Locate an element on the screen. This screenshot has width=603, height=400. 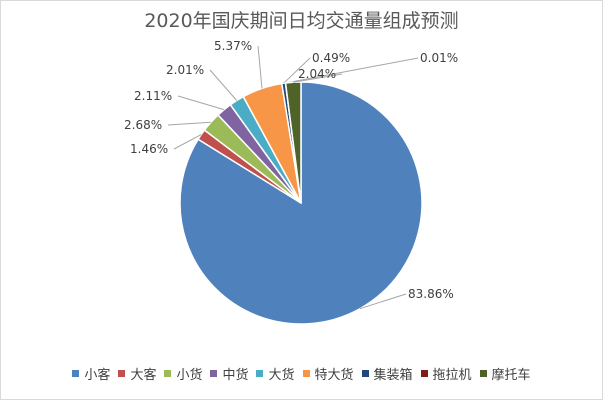
legend-label: 大客 is located at coordinates (143, 375).